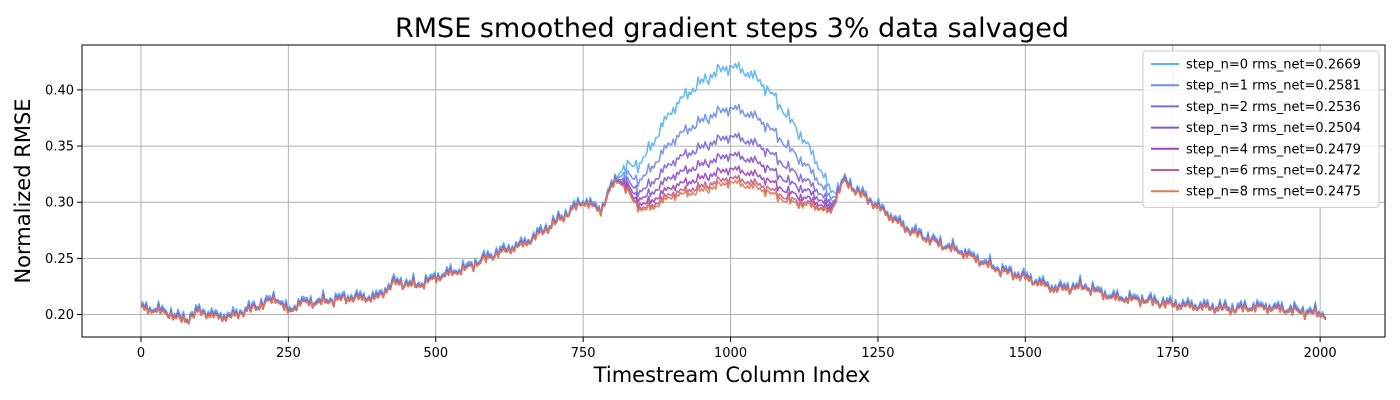  I want to click on legend-entry: step_n=6 rms_net=0.2472, so click(1273, 171).